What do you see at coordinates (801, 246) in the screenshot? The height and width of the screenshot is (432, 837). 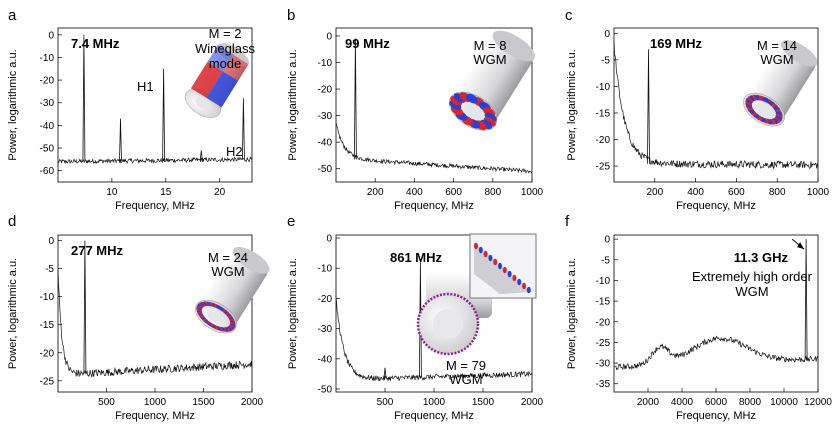 I see `pointer-arrowhead` at bounding box center [801, 246].